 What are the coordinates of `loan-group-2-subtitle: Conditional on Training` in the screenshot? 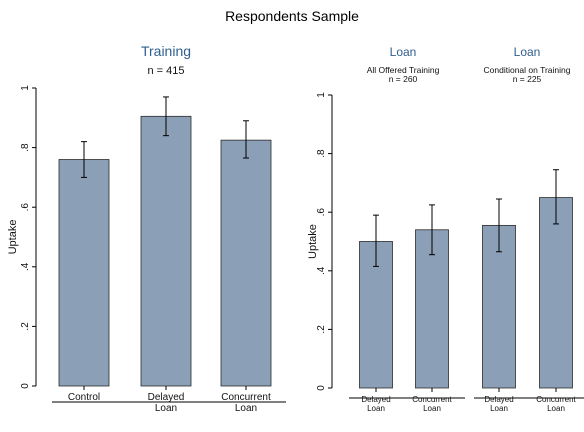 It's located at (527, 70).